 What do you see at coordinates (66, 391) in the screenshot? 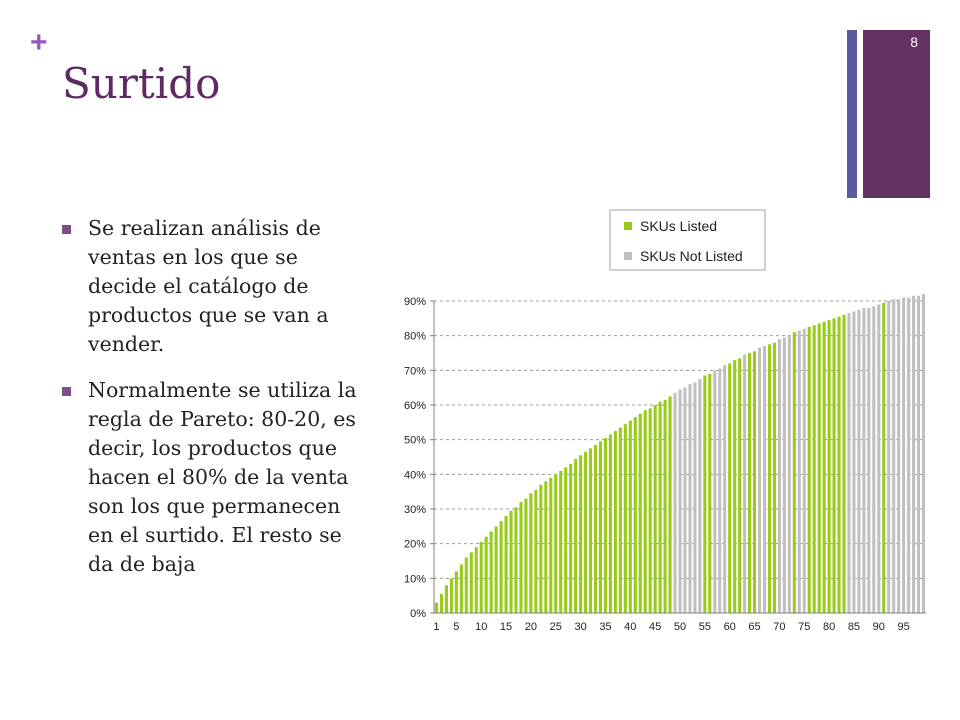
I see `bullet-square-icon` at bounding box center [66, 391].